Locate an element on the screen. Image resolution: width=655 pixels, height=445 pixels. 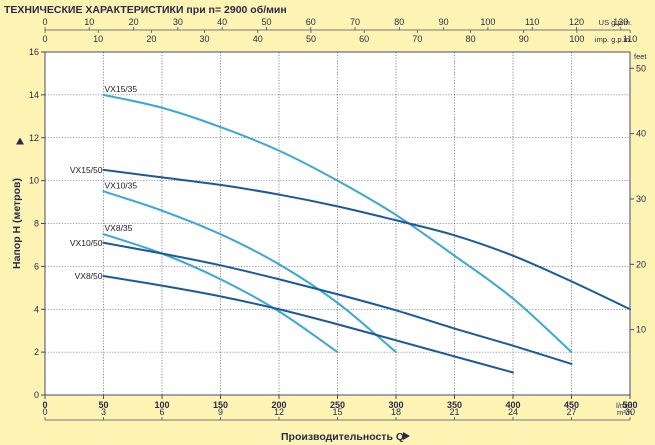
curve-label: VX15/50 is located at coordinates (86, 170).